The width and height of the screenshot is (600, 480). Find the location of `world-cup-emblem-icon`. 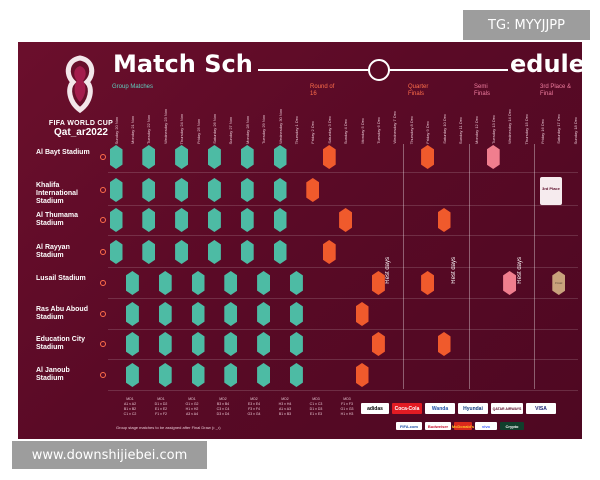

world-cup-emblem-icon is located at coordinates (80, 84).